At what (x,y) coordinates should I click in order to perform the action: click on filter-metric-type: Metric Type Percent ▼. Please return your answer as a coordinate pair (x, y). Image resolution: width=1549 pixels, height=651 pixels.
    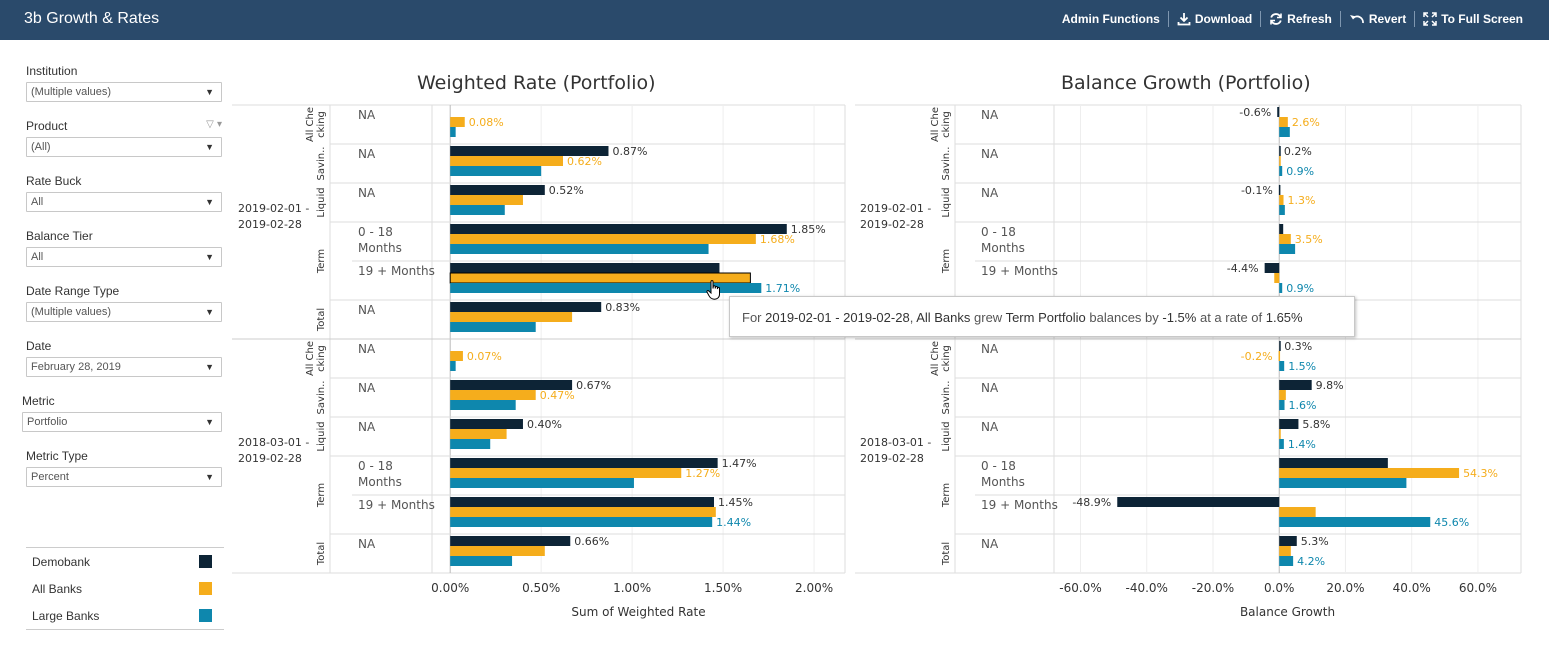
    Looking at the image, I should click on (124, 468).